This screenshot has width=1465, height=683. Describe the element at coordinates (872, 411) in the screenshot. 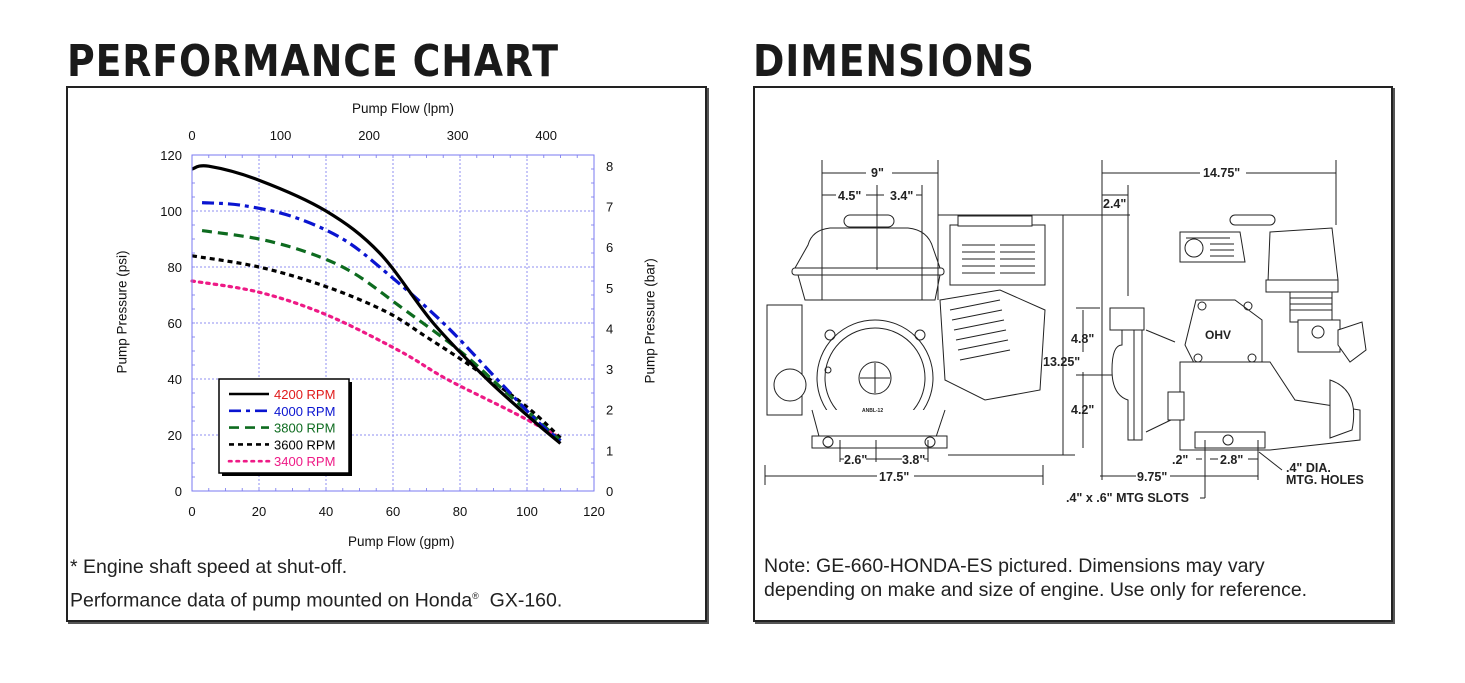

I see `svg-text: ANBL-12` at that location.